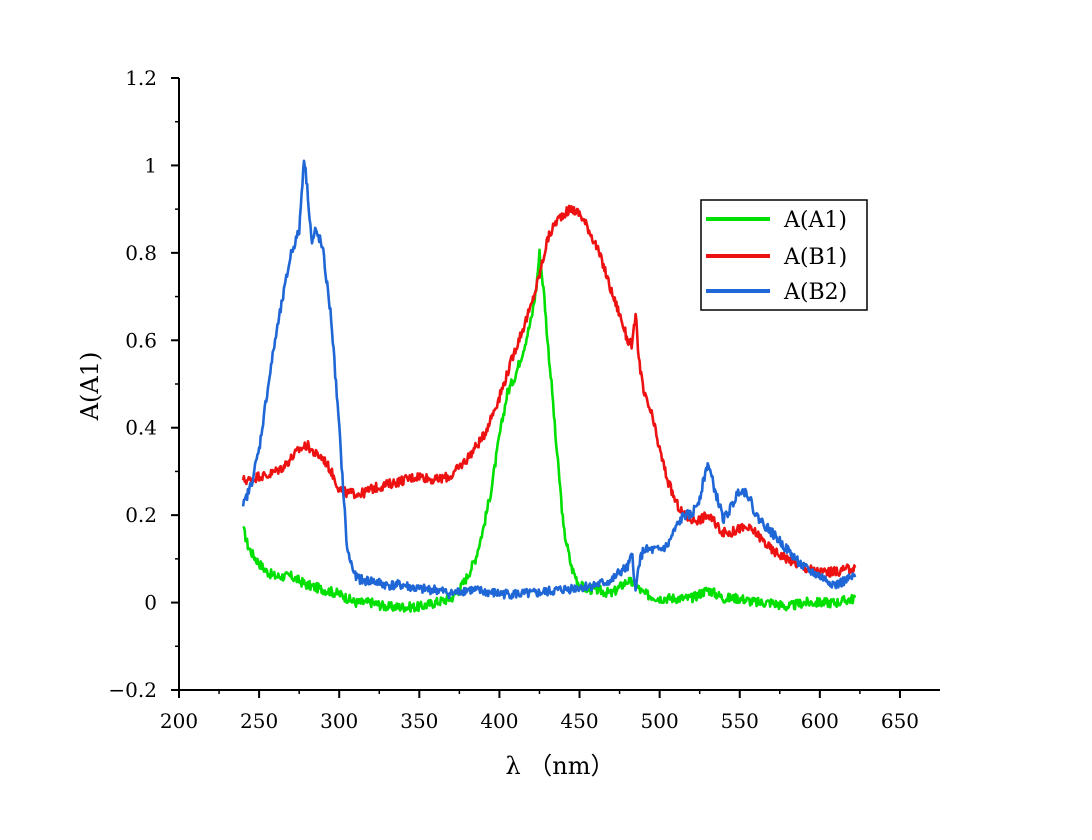  I want to click on y-tick-label: 0.8, so click(141, 253).